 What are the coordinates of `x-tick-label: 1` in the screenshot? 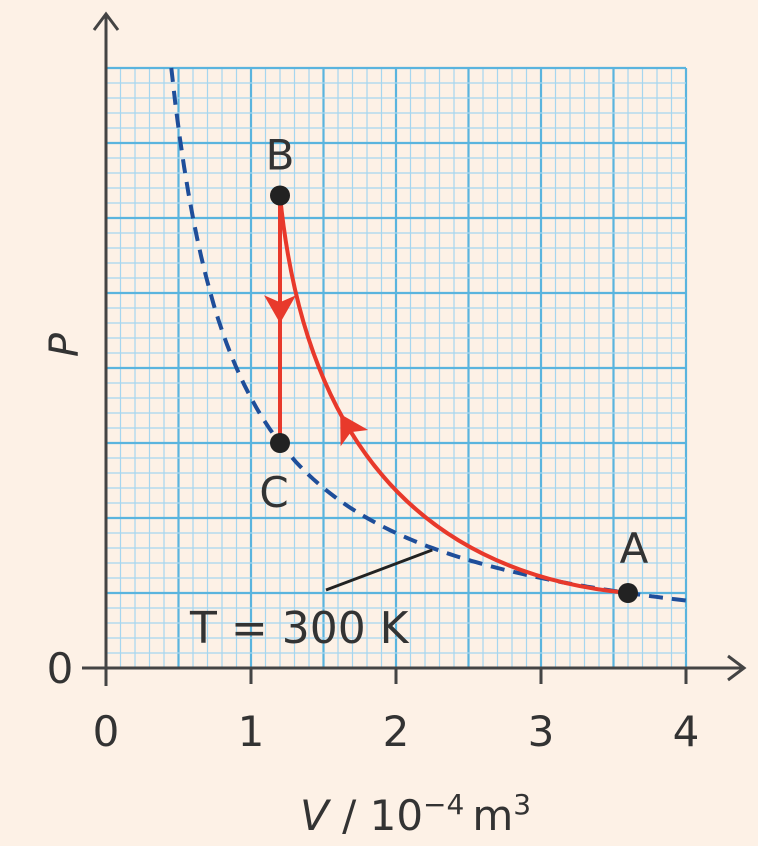 It's located at (251, 731).